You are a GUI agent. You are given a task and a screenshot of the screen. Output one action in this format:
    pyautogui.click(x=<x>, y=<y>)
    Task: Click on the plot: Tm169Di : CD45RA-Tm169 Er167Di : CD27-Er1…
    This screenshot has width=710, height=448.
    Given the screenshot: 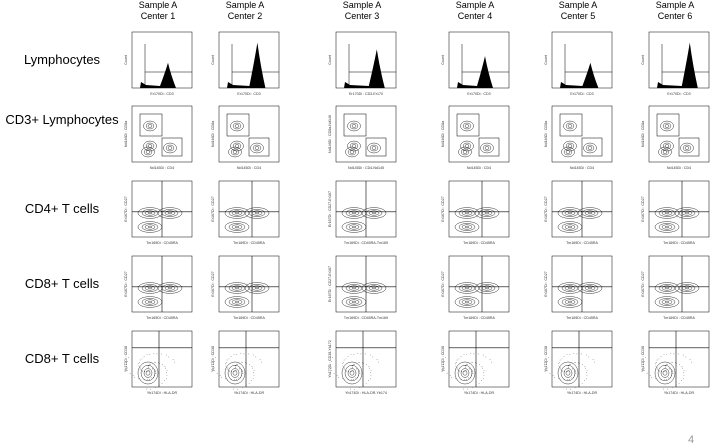 What is the action you would take?
    pyautogui.click(x=362, y=212)
    